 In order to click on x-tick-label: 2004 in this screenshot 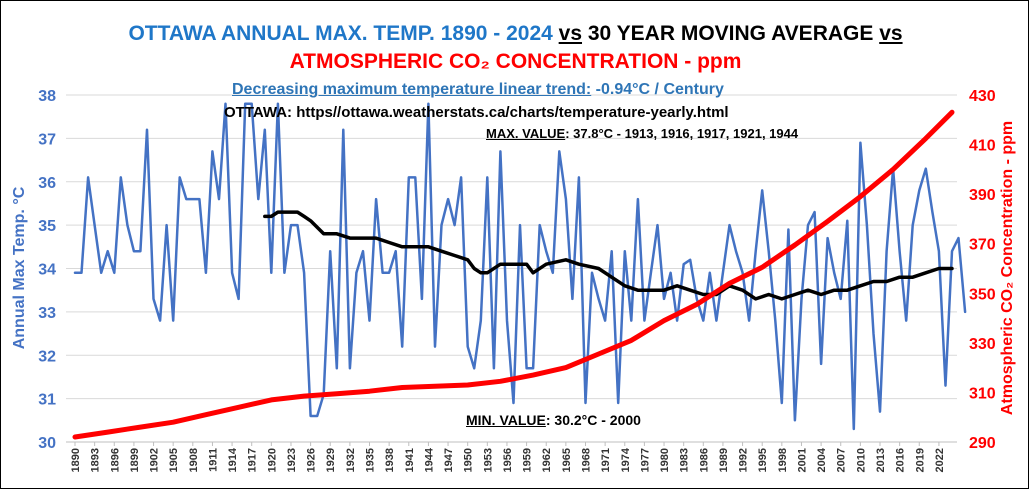, I will do `click(822, 459)`.